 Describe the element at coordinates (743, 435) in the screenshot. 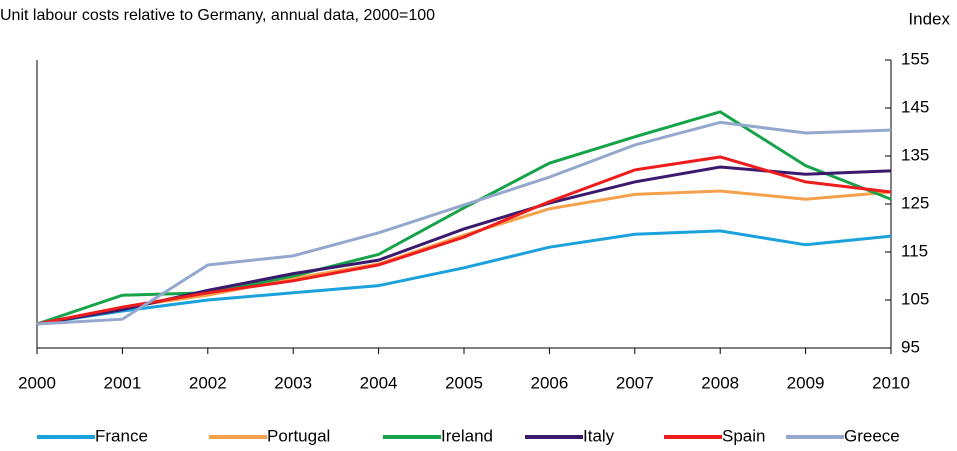

I see `legend-label: Spain` at that location.